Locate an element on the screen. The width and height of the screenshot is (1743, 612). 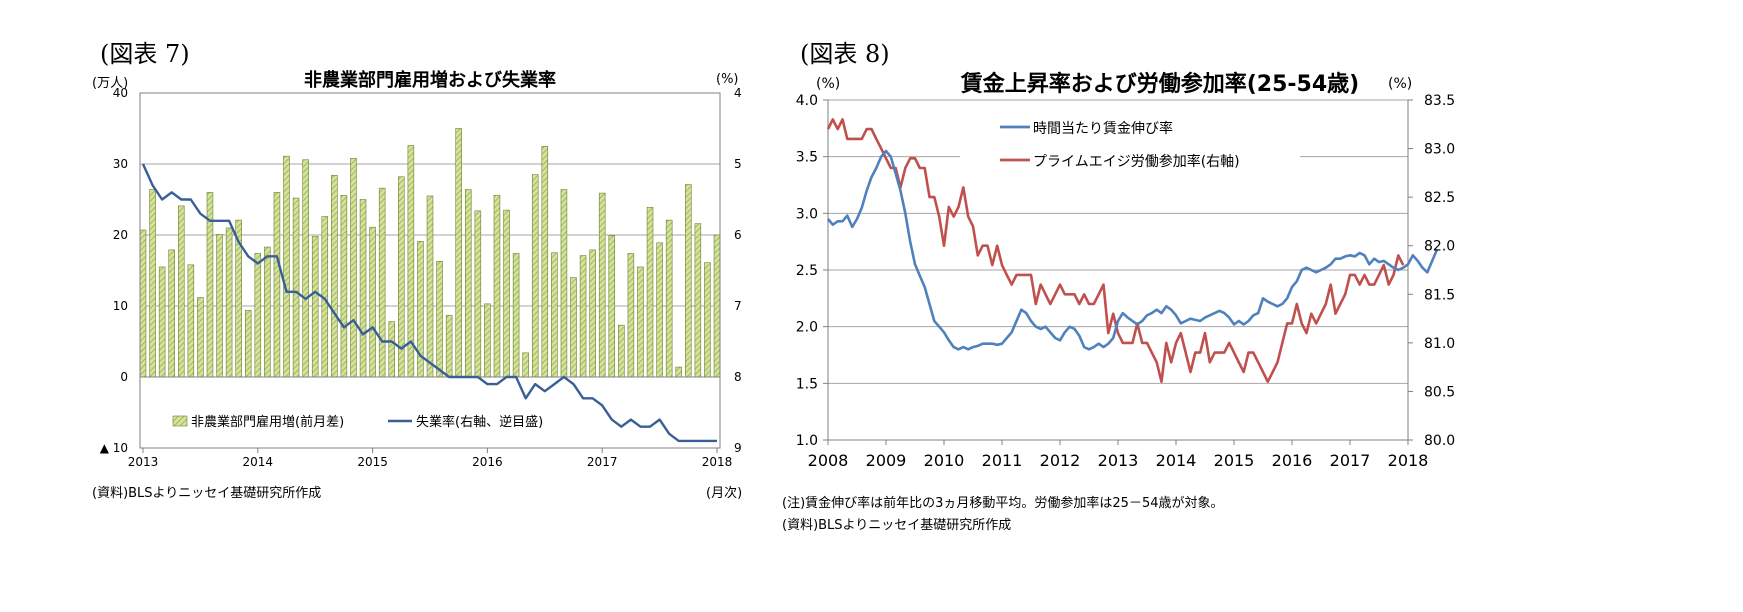
chart-1-x-tick-label: 2018 is located at coordinates (717, 462).